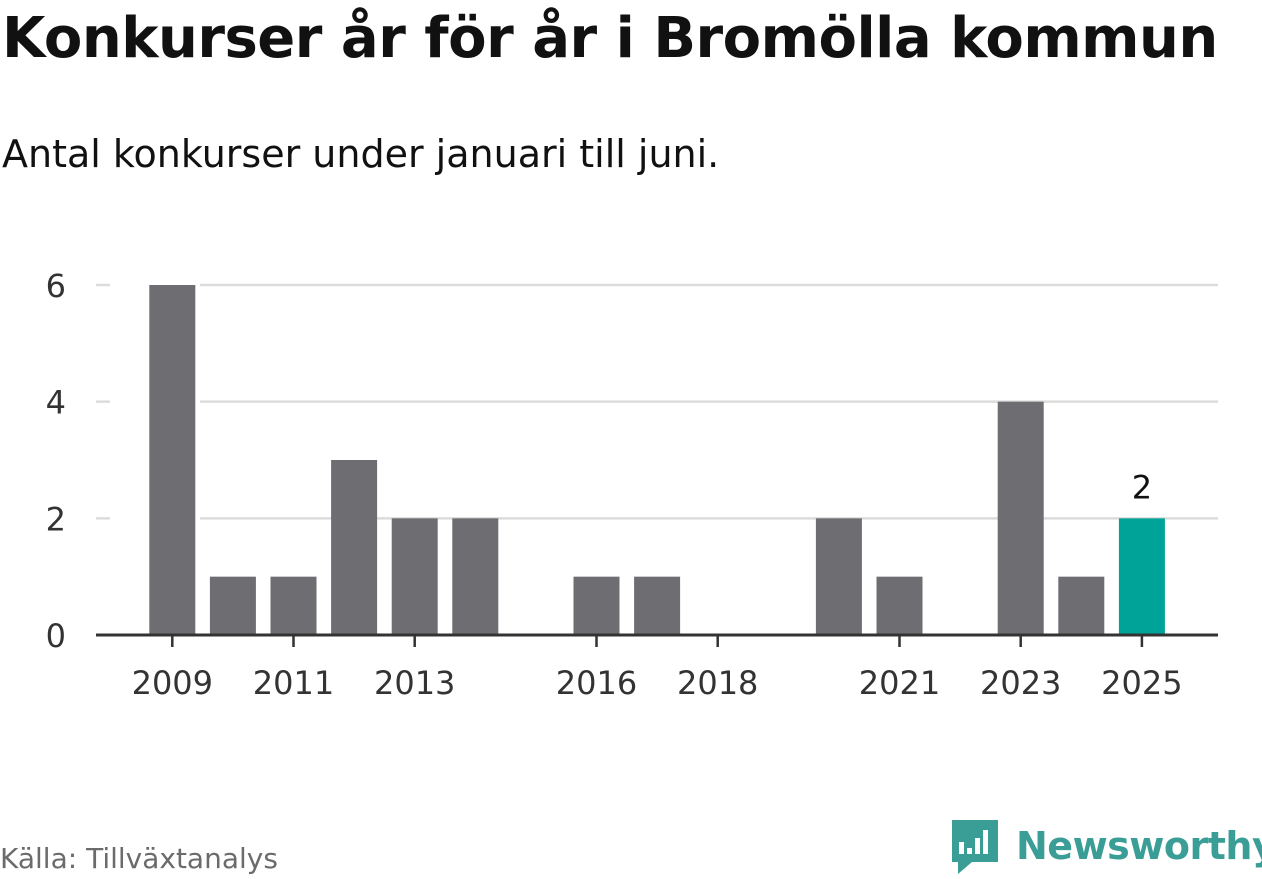 The width and height of the screenshot is (1262, 879). Describe the element at coordinates (475, 576) in the screenshot. I see `bar-2014` at that location.